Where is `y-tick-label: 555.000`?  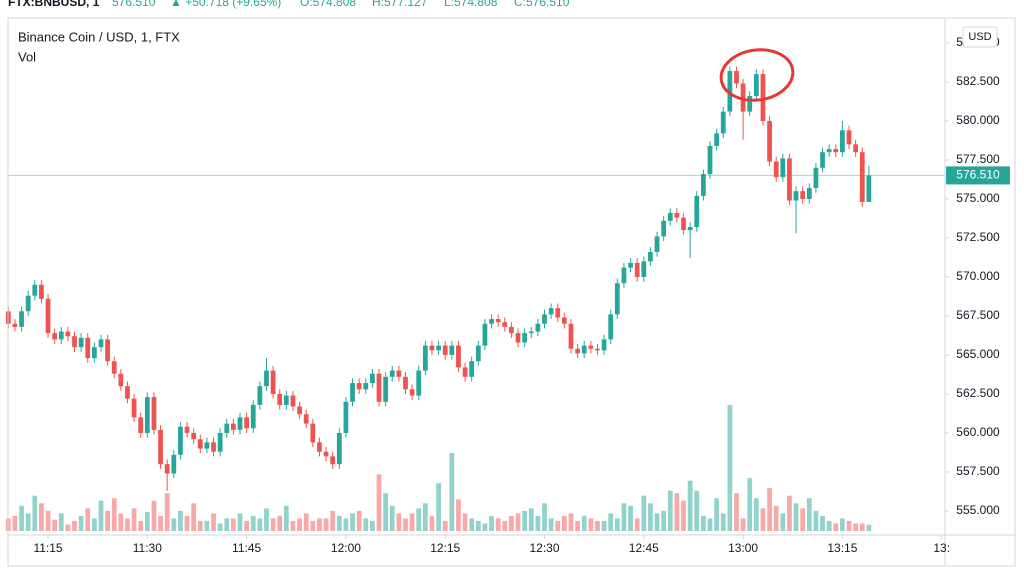
y-tick-label: 555.000 is located at coordinates (978, 510).